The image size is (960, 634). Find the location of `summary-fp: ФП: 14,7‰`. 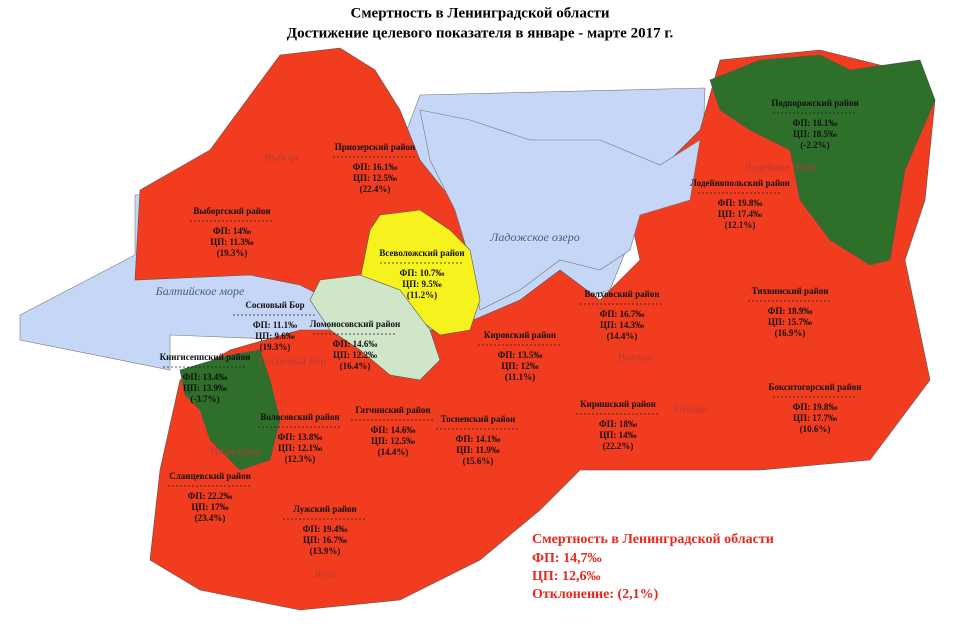

summary-fp: ФП: 14,7‰ is located at coordinates (567, 558).